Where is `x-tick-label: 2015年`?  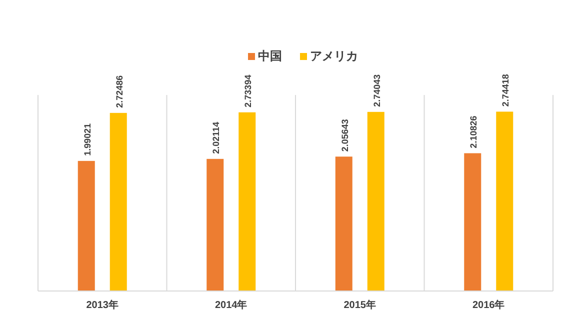
x-tick-label: 2015年 is located at coordinates (360, 305).